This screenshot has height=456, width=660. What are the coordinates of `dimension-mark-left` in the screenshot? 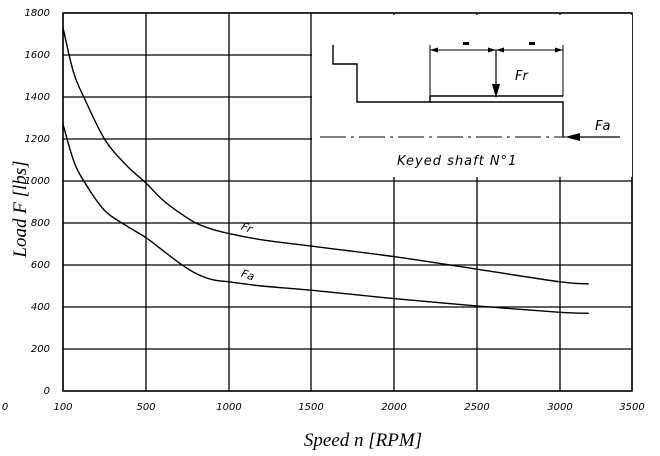 It's located at (466, 43).